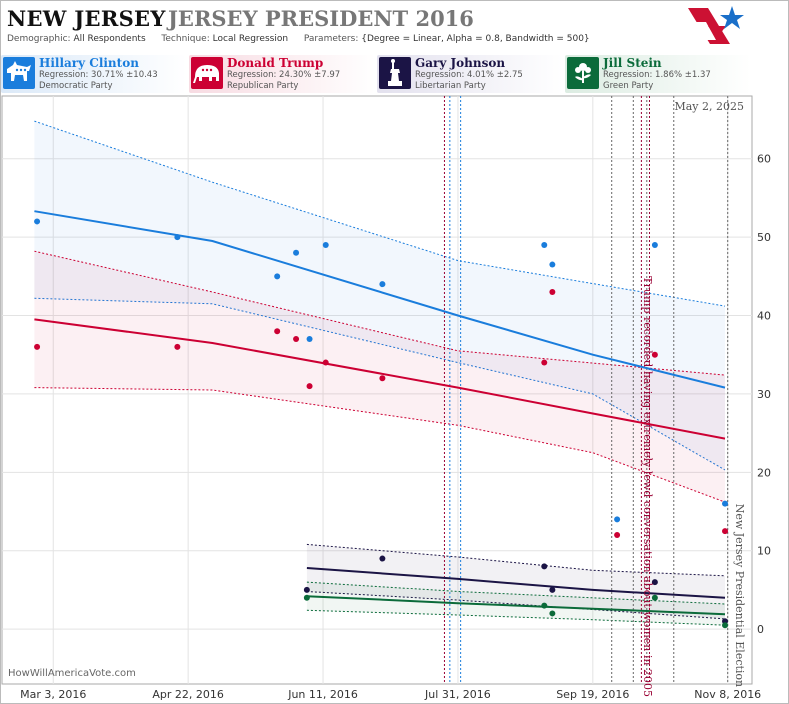  Describe the element at coordinates (764, 472) in the screenshot. I see `y-tick-label: 20` at that location.